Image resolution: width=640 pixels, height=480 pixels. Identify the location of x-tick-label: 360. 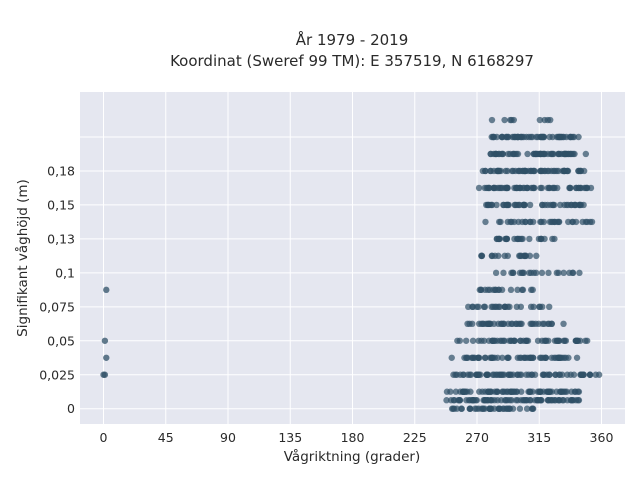
(602, 437).